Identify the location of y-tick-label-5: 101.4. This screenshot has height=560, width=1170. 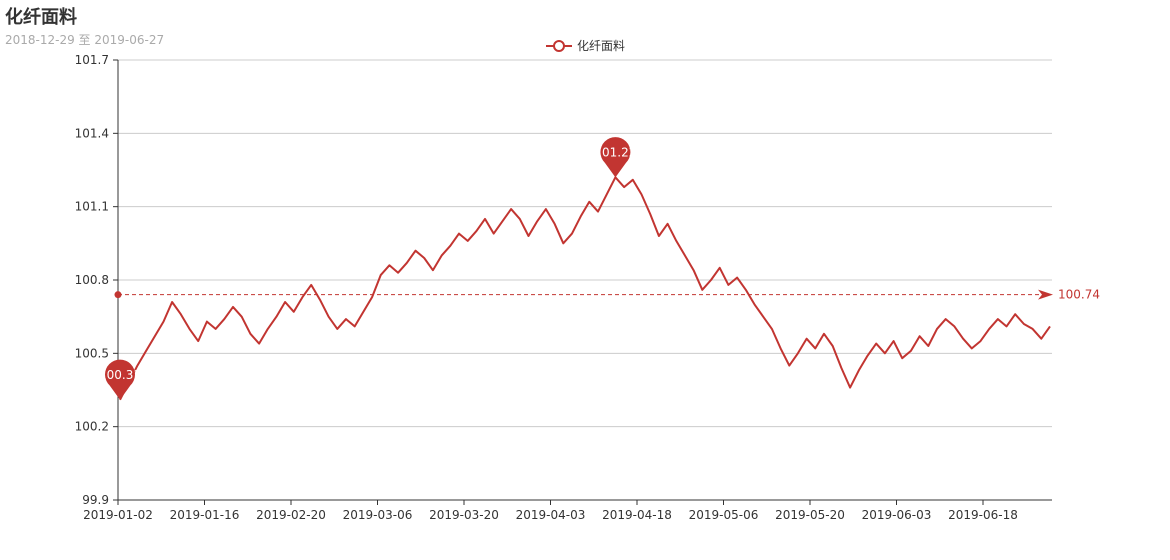
(92, 133).